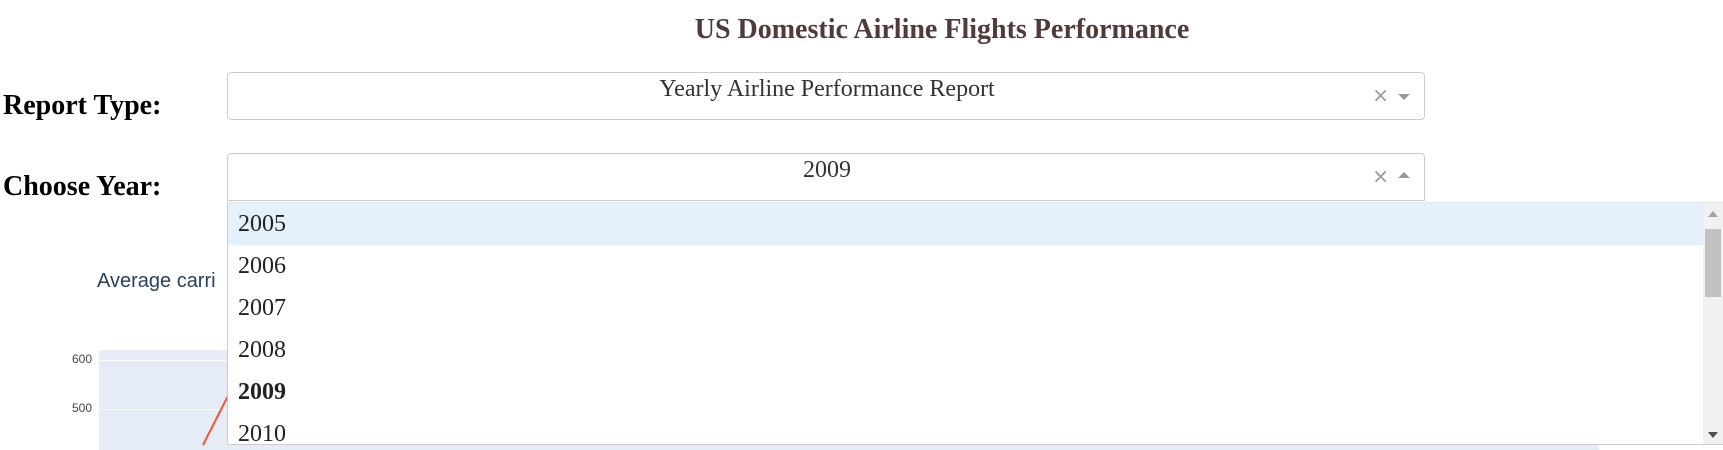  I want to click on choose-year-label: Choose Year:, so click(82, 186).